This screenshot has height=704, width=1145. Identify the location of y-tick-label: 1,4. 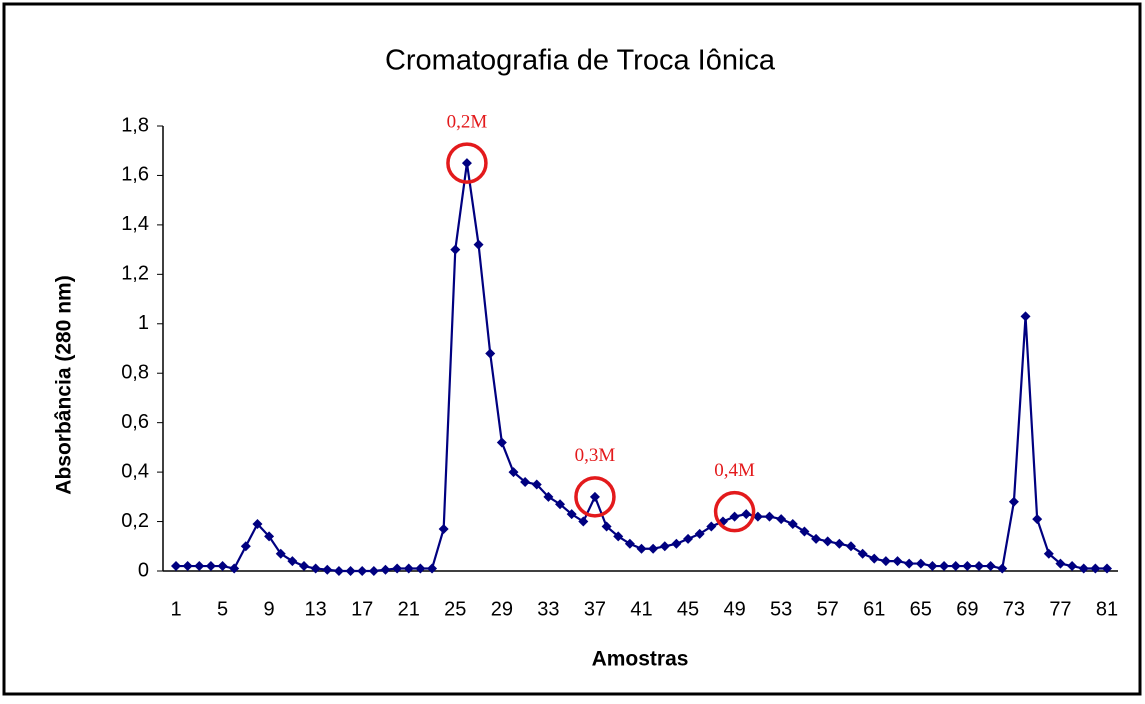
(135, 224).